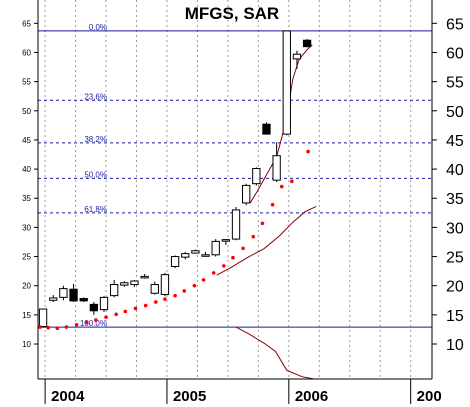 The width and height of the screenshot is (470, 407). Describe the element at coordinates (266, 240) in the screenshot. I see `average-line` at that location.